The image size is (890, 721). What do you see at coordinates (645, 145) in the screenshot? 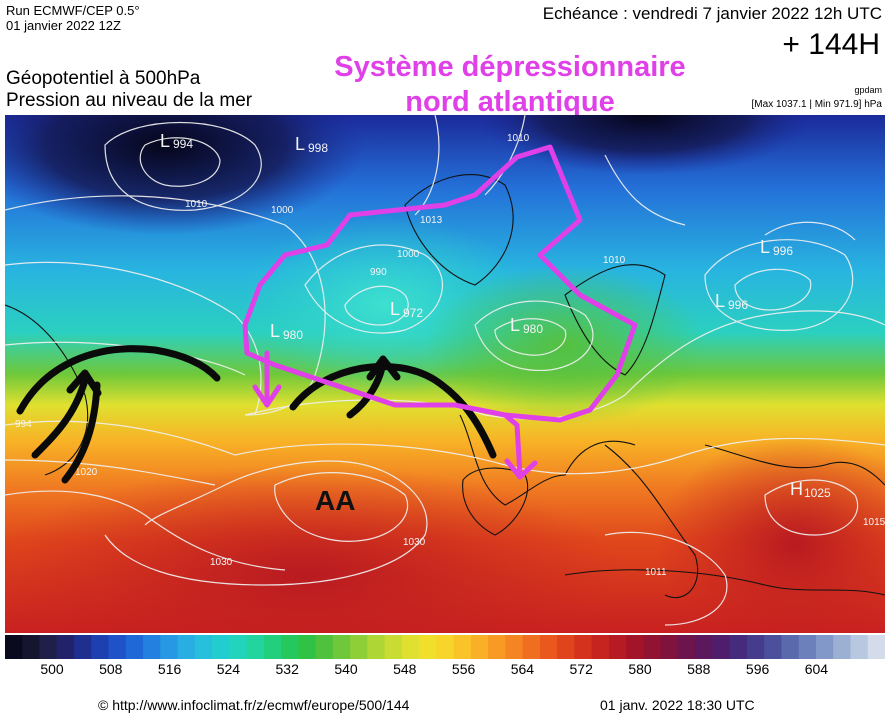
I see `cold-core-ne` at bounding box center [645, 145].